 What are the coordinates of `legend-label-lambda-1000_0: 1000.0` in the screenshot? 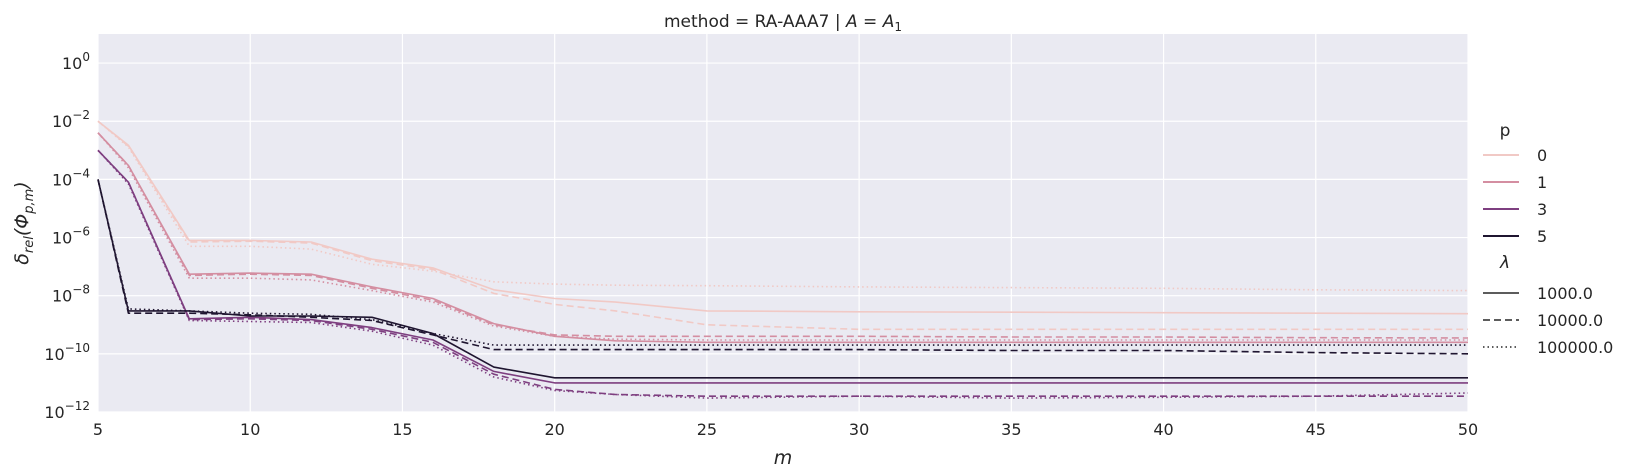 It's located at (1565, 293).